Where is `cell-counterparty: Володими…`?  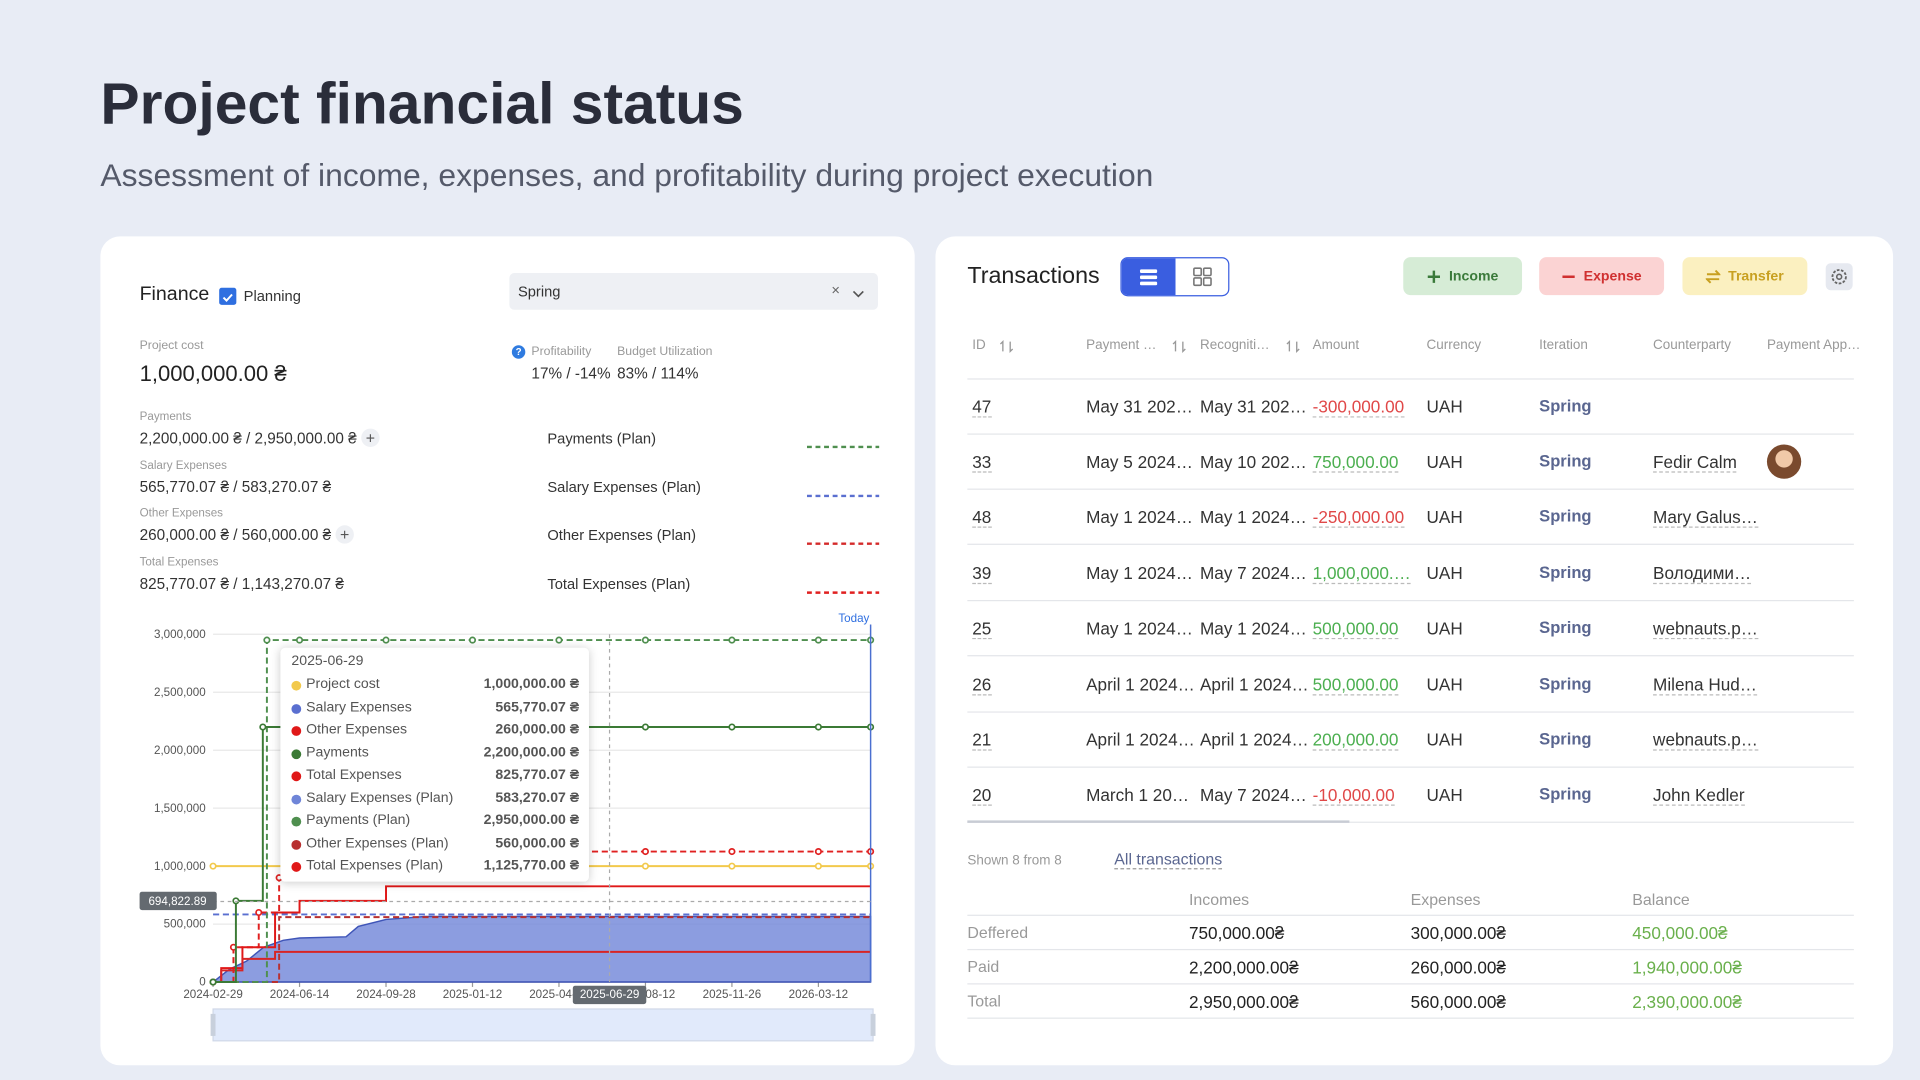
cell-counterparty: Володими… is located at coordinates (1702, 573).